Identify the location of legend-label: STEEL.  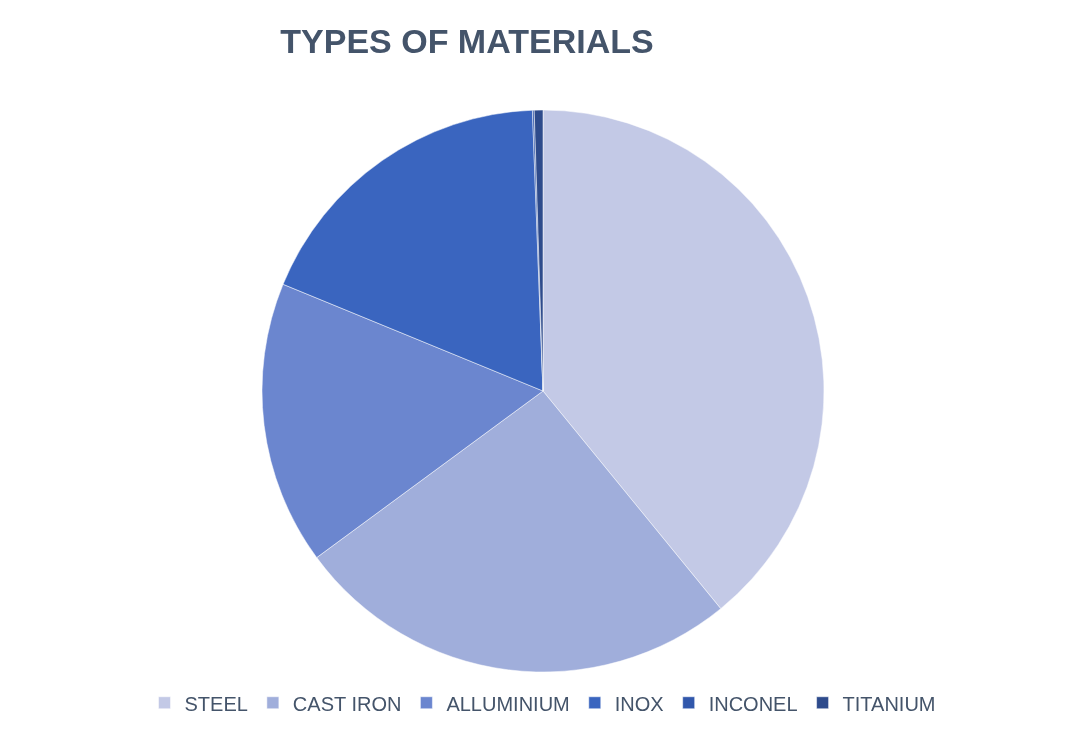
(216, 703).